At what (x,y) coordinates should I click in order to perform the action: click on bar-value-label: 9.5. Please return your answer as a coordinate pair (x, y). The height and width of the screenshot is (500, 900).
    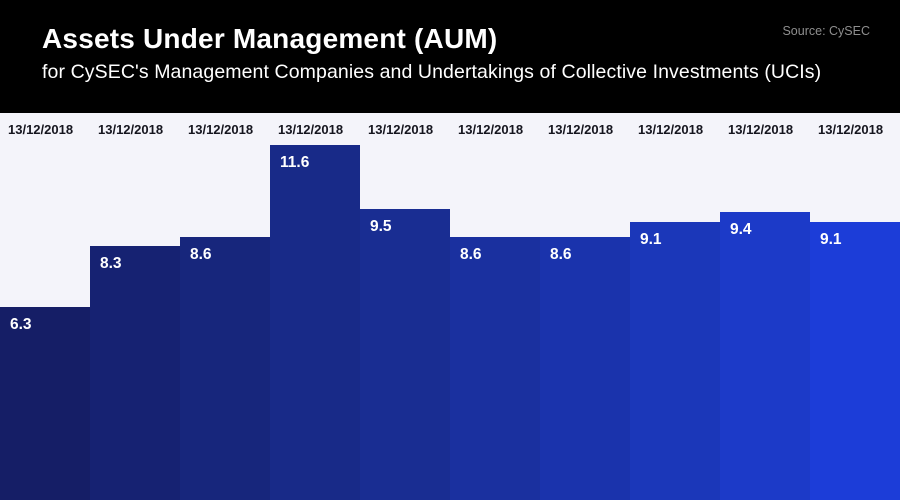
    Looking at the image, I should click on (381, 227).